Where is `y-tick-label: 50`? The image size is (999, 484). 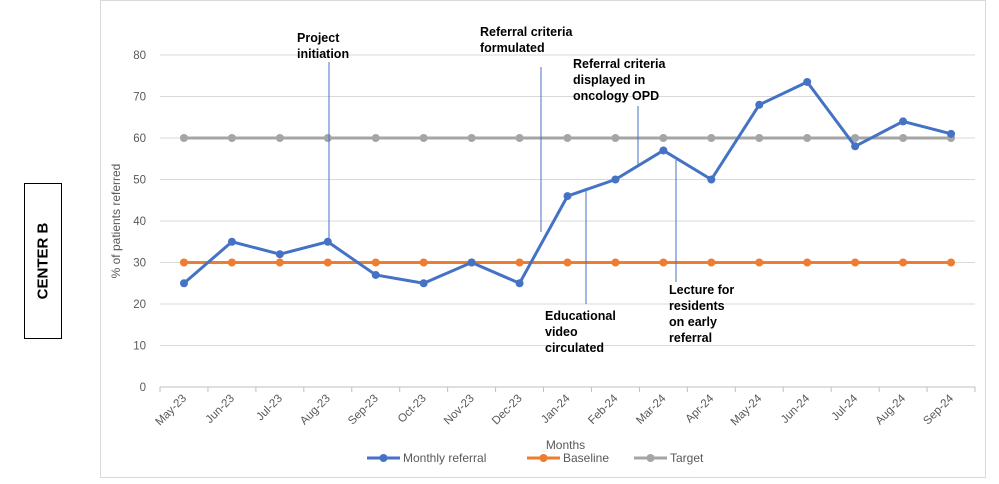
y-tick-label: 50 is located at coordinates (139, 181).